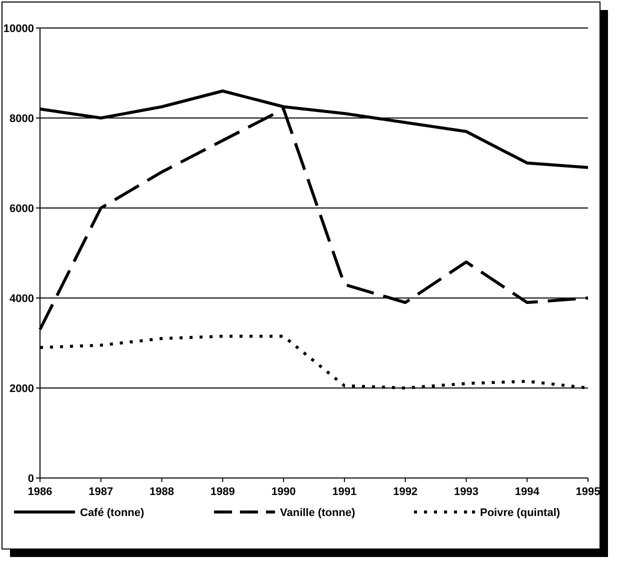 Image resolution: width=618 pixels, height=569 pixels. What do you see at coordinates (588, 492) in the screenshot?
I see `x-tick-label: 1995` at bounding box center [588, 492].